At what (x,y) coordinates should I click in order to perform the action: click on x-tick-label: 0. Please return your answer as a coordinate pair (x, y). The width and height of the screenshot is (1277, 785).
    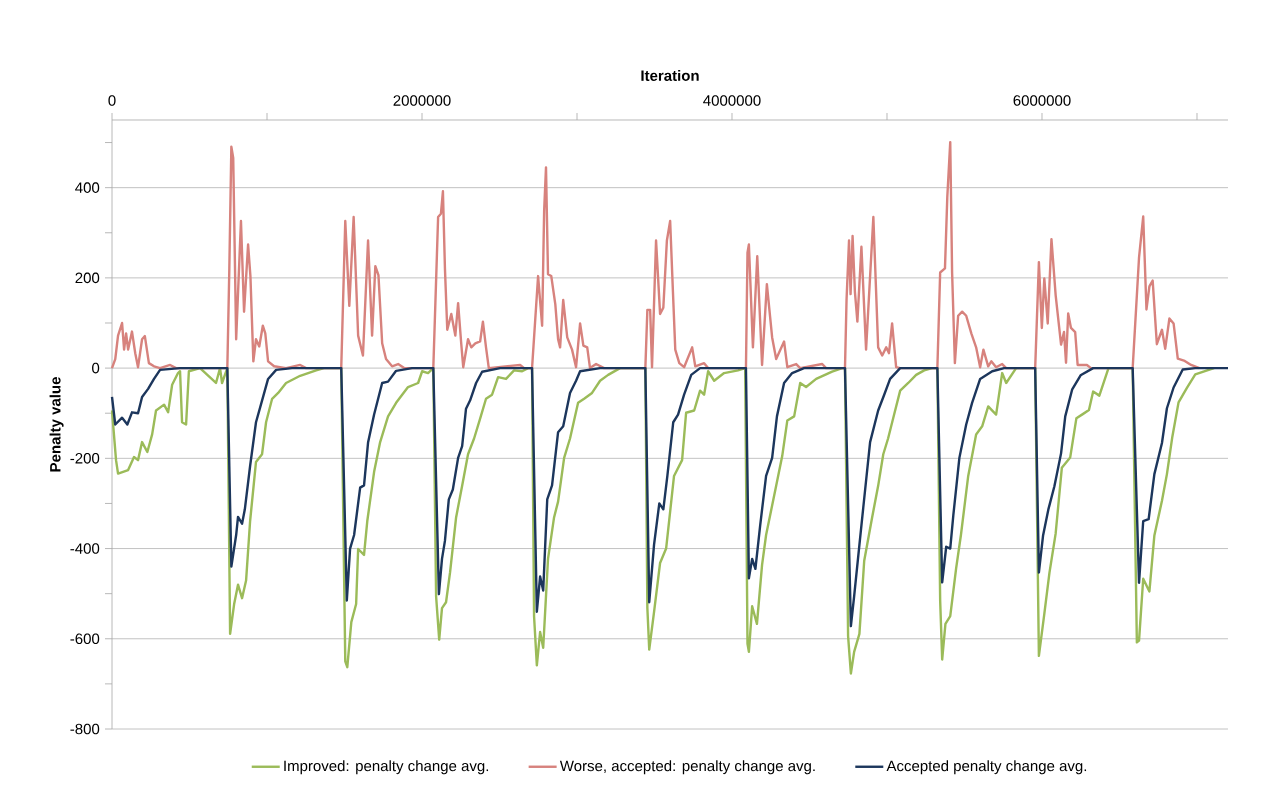
    Looking at the image, I should click on (112, 100).